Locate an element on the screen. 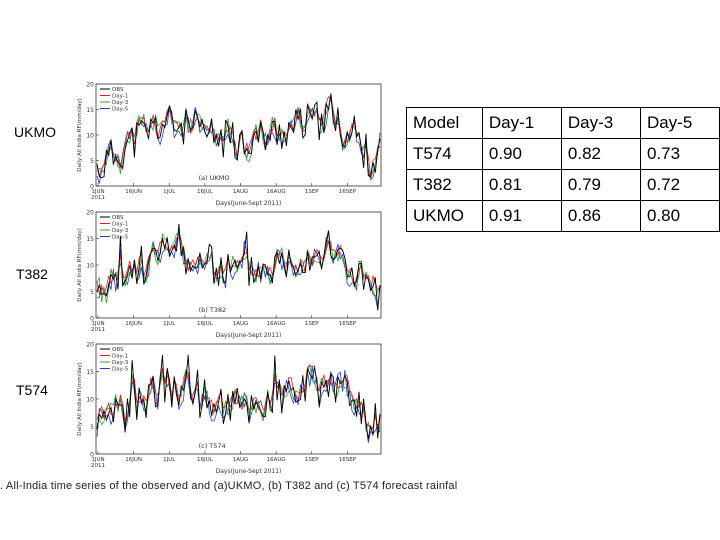 The width and height of the screenshot is (720, 540). panel-label: (c) T574 is located at coordinates (212, 446).